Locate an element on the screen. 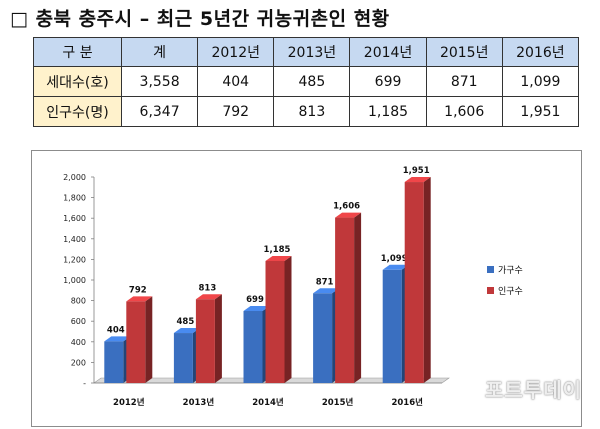 This screenshot has width=600, height=429. table-cell: 485 is located at coordinates (312, 81).